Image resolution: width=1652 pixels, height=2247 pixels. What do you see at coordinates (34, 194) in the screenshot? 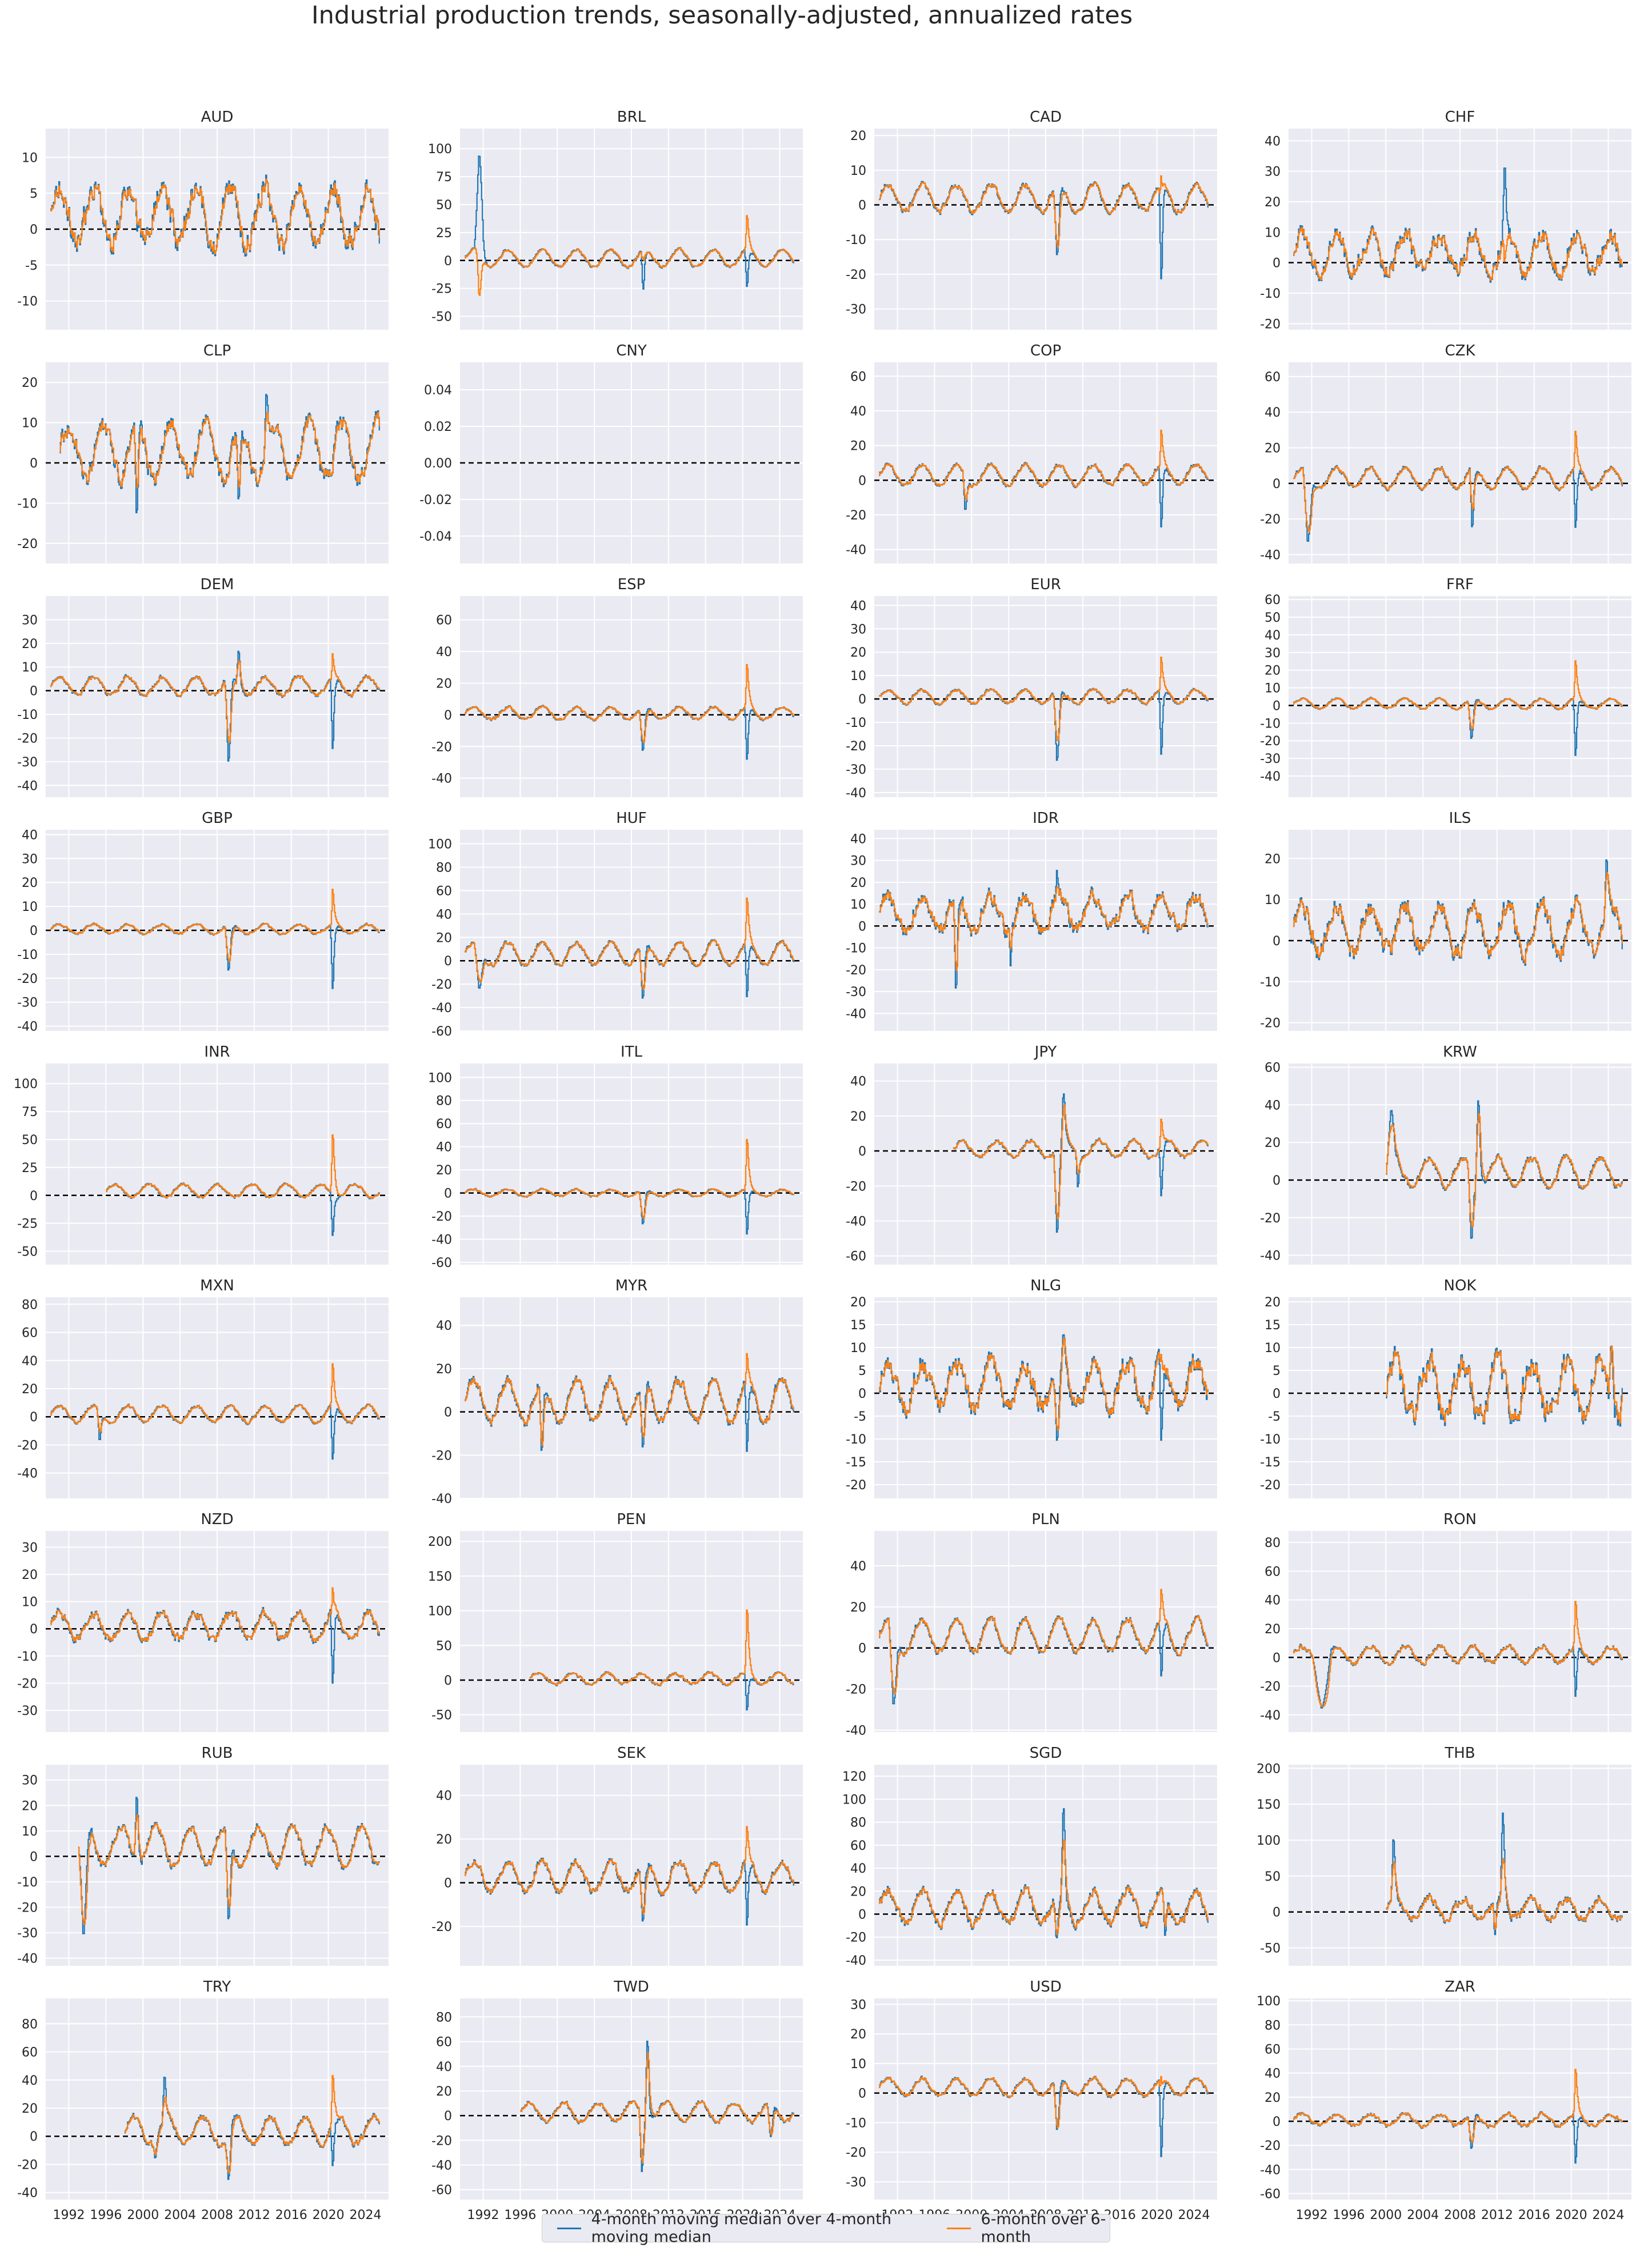
I see `y-tick-label: 5` at bounding box center [34, 194].